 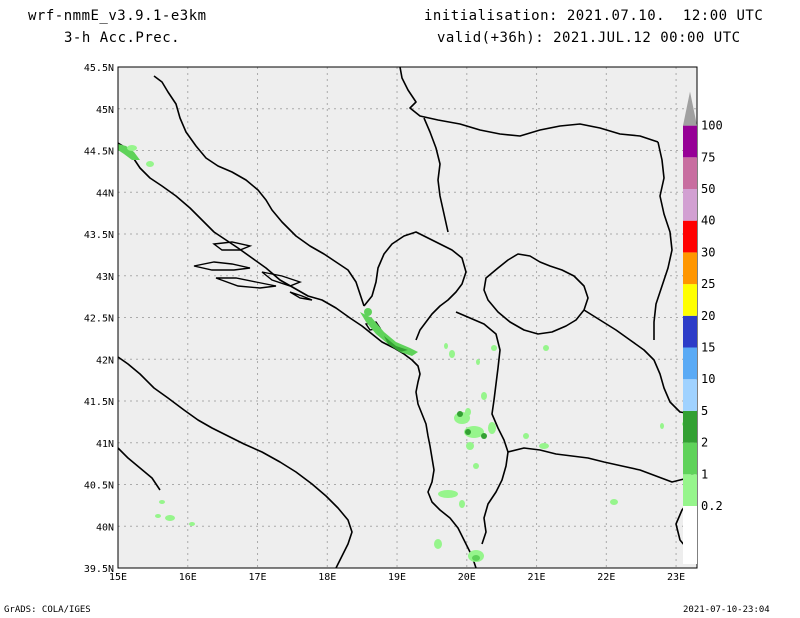 What do you see at coordinates (235, 462) in the screenshot?
I see `italy-east-coast` at bounding box center [235, 462].